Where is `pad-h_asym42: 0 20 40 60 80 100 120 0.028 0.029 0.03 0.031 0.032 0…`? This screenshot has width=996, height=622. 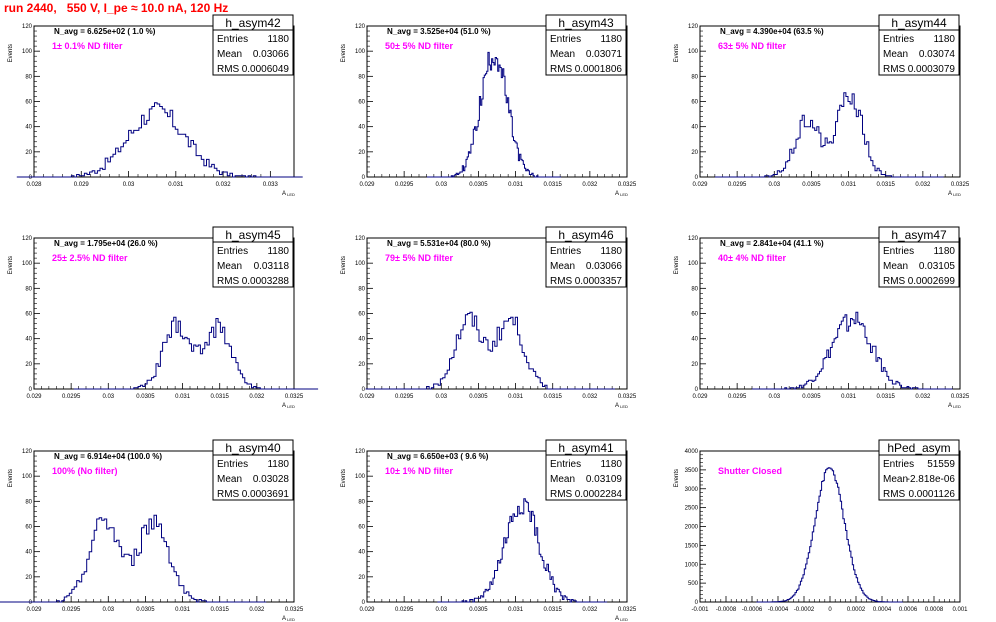 pad-h_asym42: 0 20 40 60 80 100 120 0.028 0.029 0.03 0.031 0.032 0… is located at coordinates (155, 105).